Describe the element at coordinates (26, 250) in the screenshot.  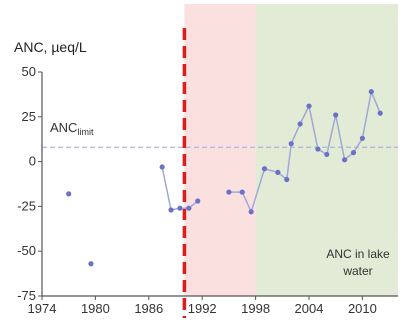
I see `y-tick-label: -50` at that location.